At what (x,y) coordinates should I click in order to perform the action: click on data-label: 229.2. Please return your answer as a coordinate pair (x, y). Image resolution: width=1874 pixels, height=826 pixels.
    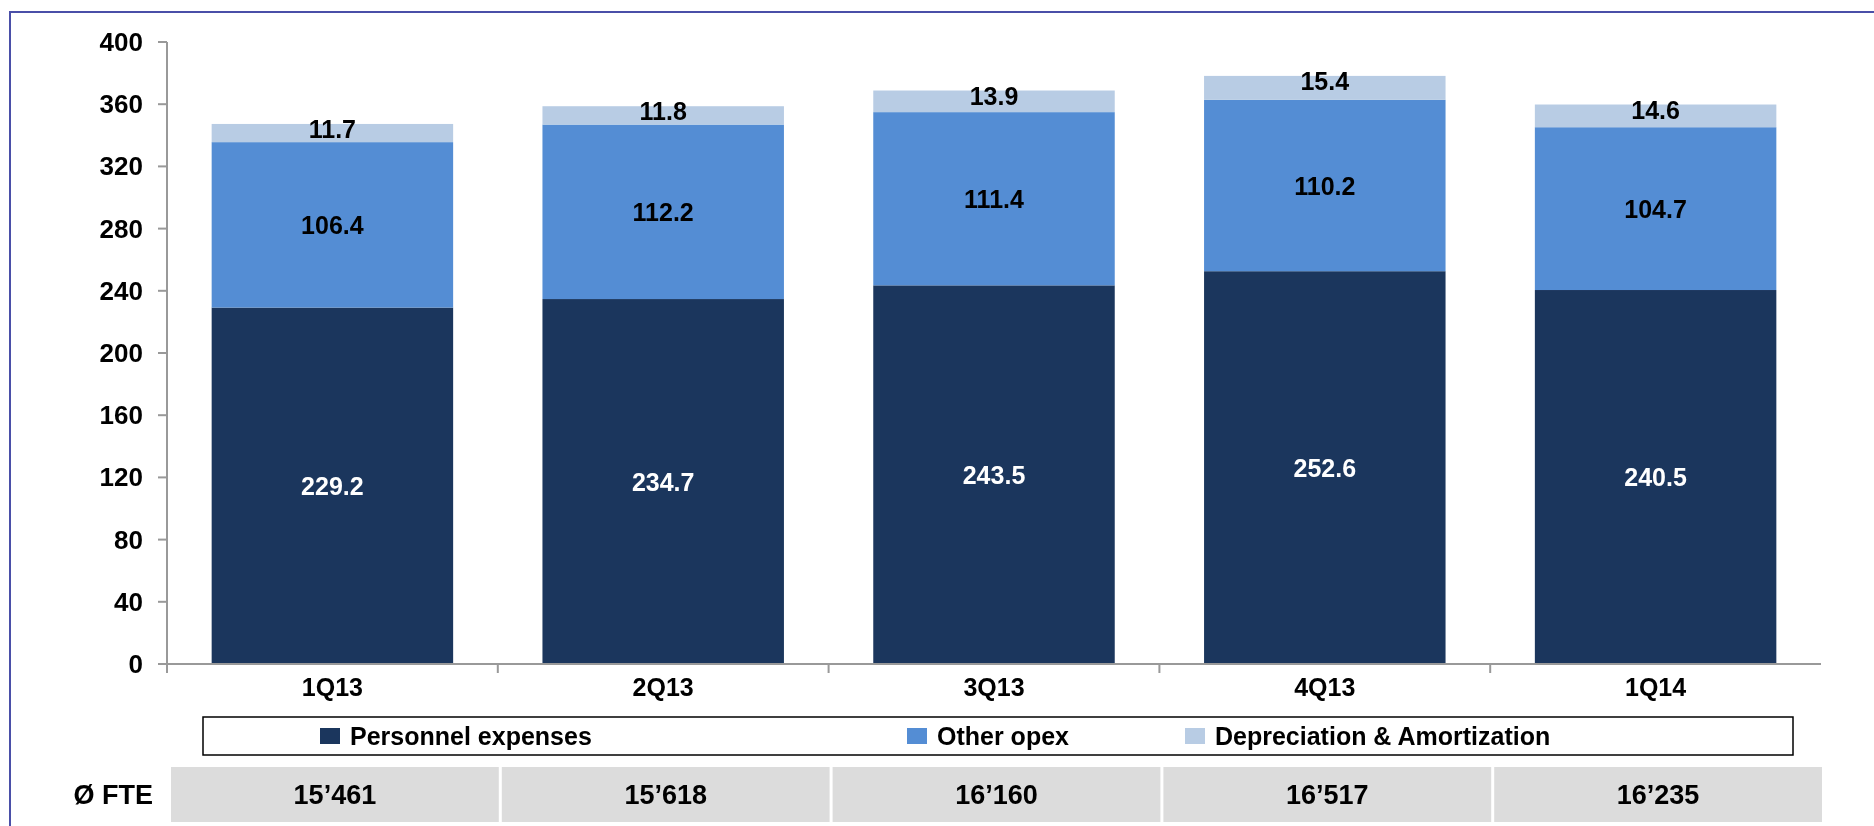
    Looking at the image, I should click on (332, 485).